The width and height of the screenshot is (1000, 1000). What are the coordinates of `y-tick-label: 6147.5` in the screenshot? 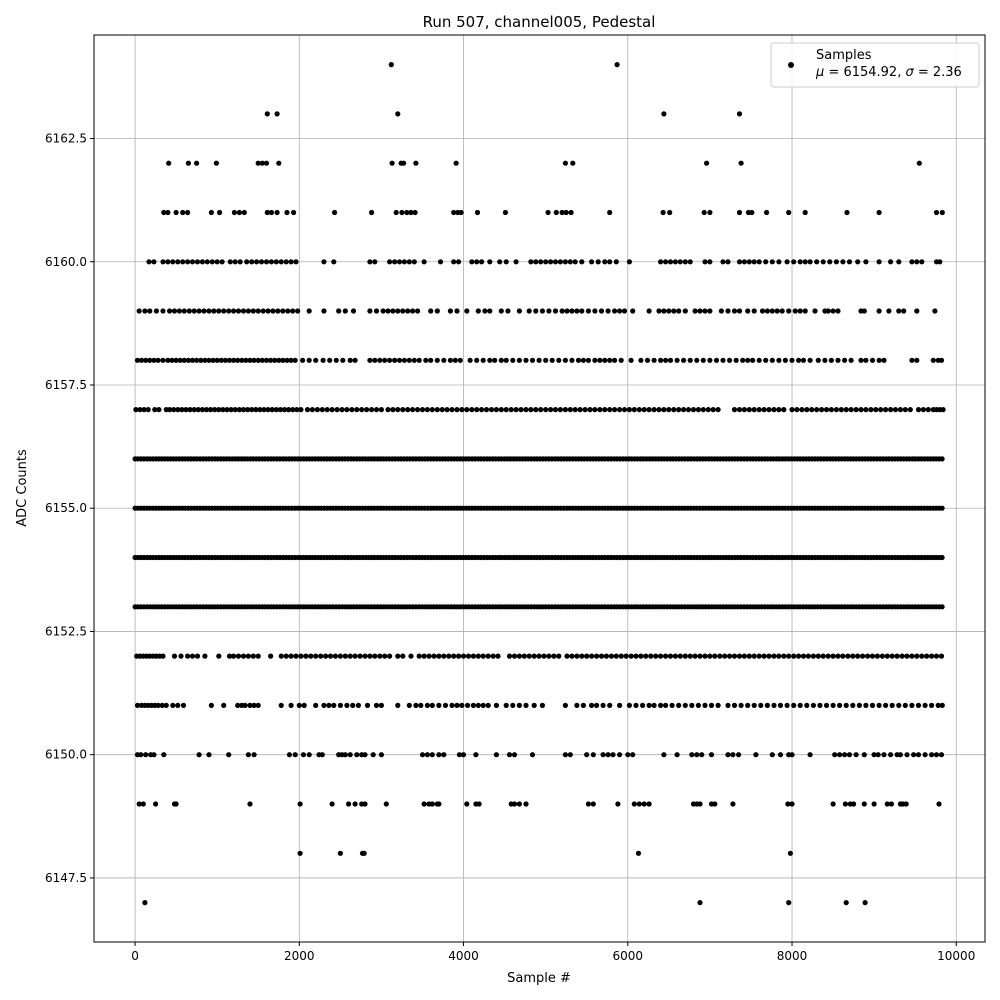 It's located at (66, 878).